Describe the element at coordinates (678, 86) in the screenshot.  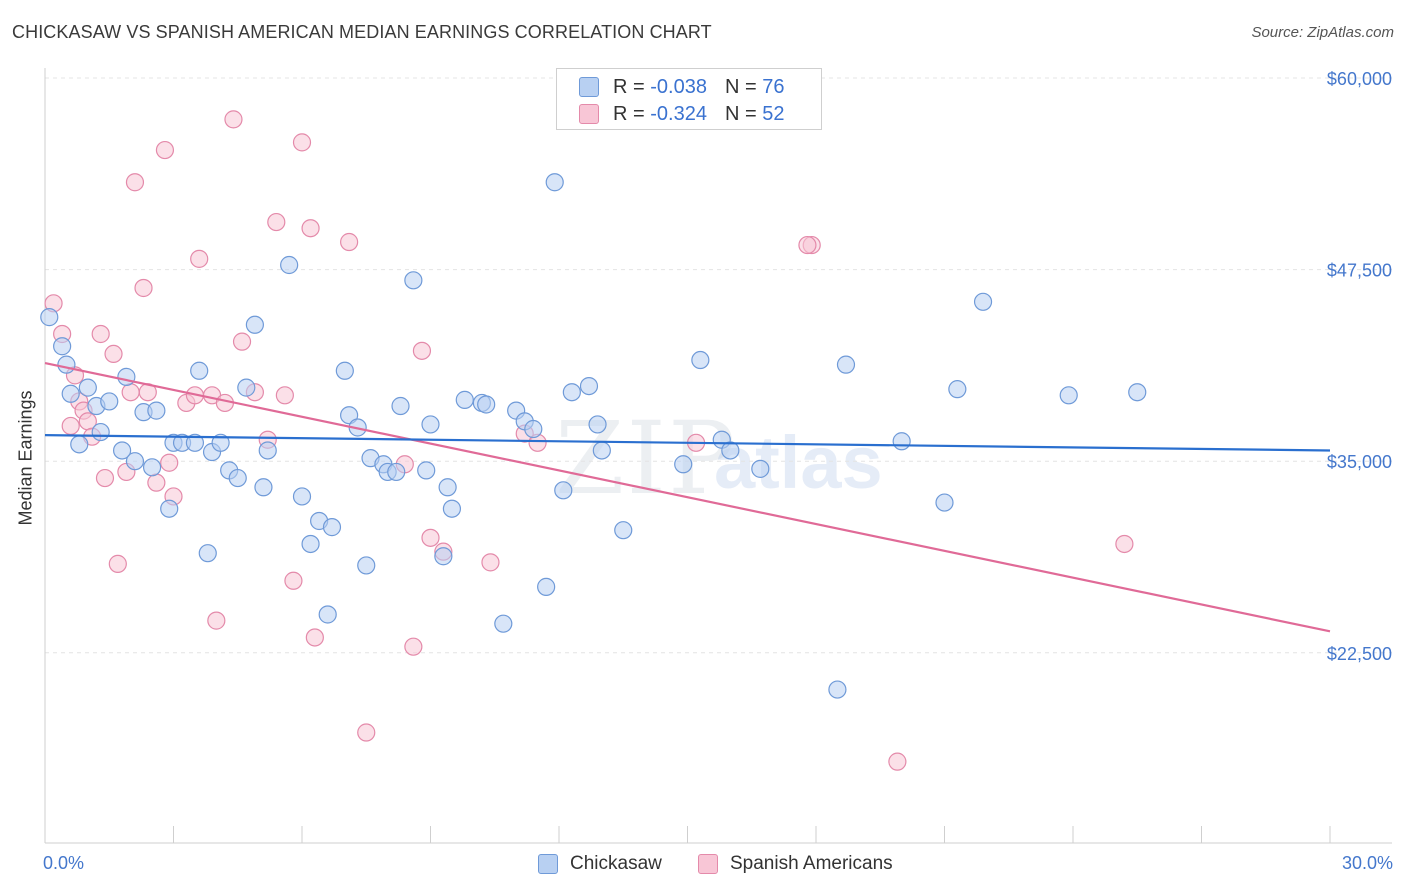
I see `legend-r-value: -0.038` at that location.